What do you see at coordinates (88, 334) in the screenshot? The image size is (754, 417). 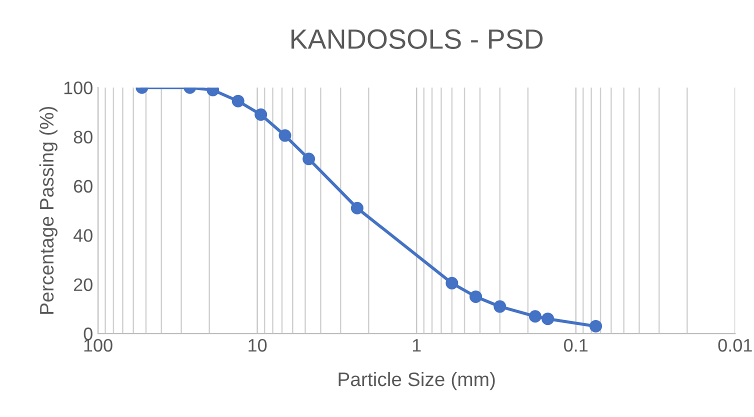 I see `y-tick-label: 0` at bounding box center [88, 334].